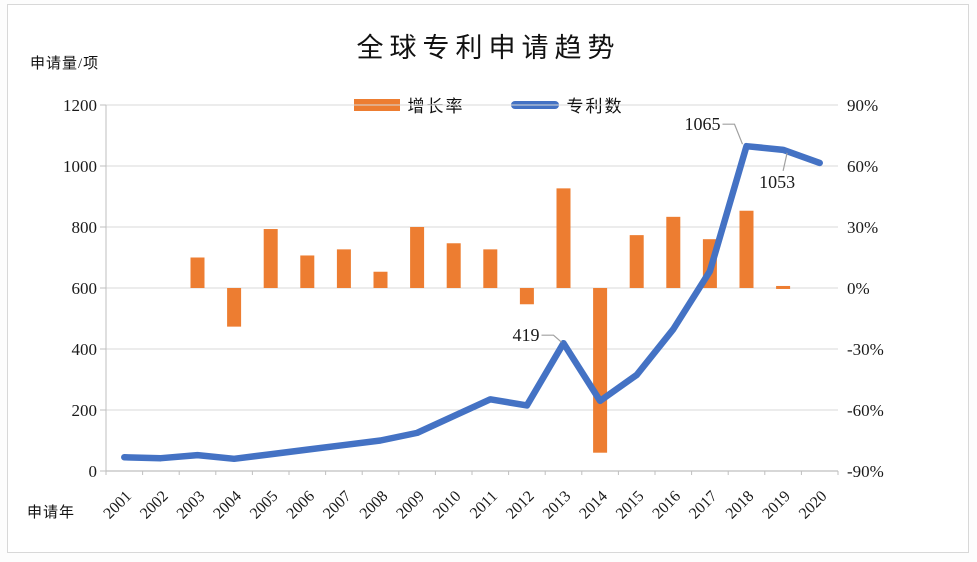 The image size is (977, 562). I want to click on growth-rate-bar-2012, so click(526, 296).